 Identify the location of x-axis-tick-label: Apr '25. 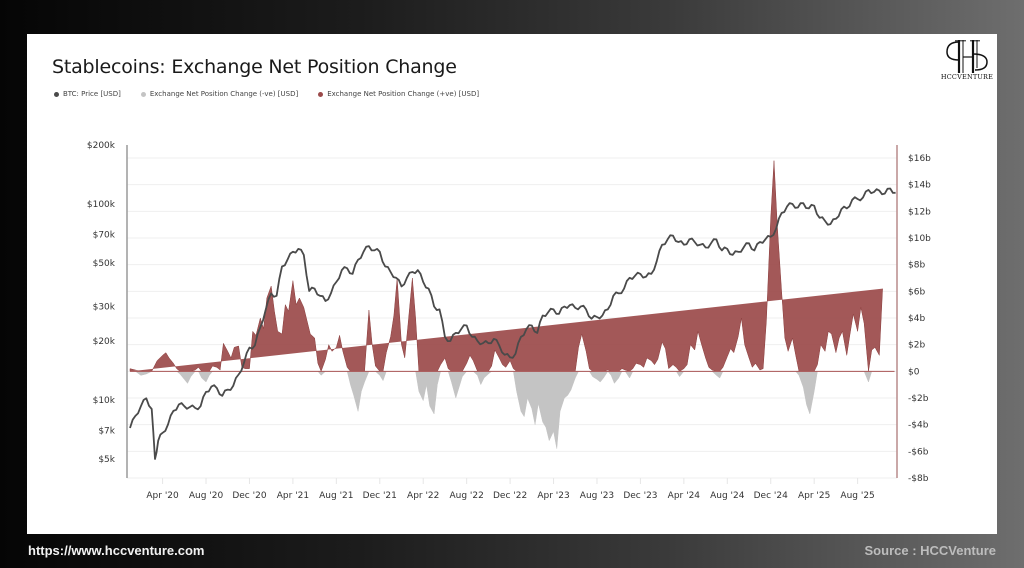
(814, 496).